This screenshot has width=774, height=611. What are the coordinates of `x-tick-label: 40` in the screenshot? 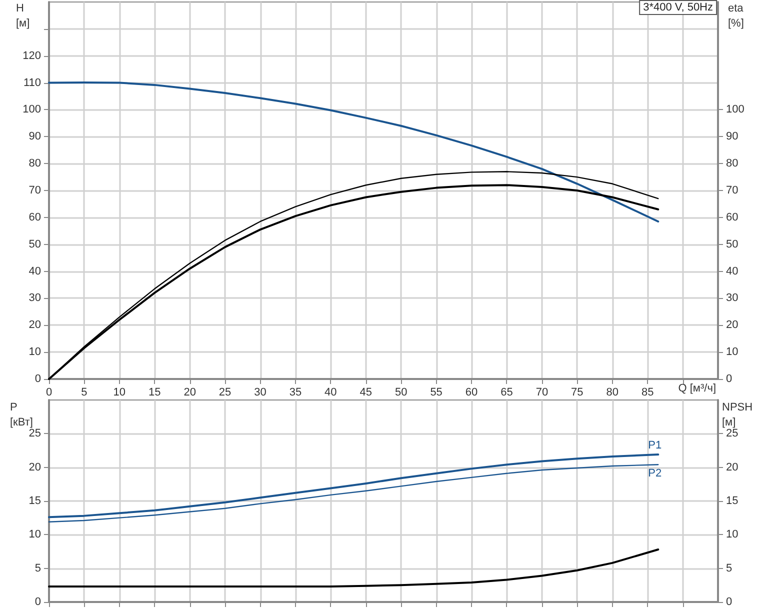 It's located at (330, 392).